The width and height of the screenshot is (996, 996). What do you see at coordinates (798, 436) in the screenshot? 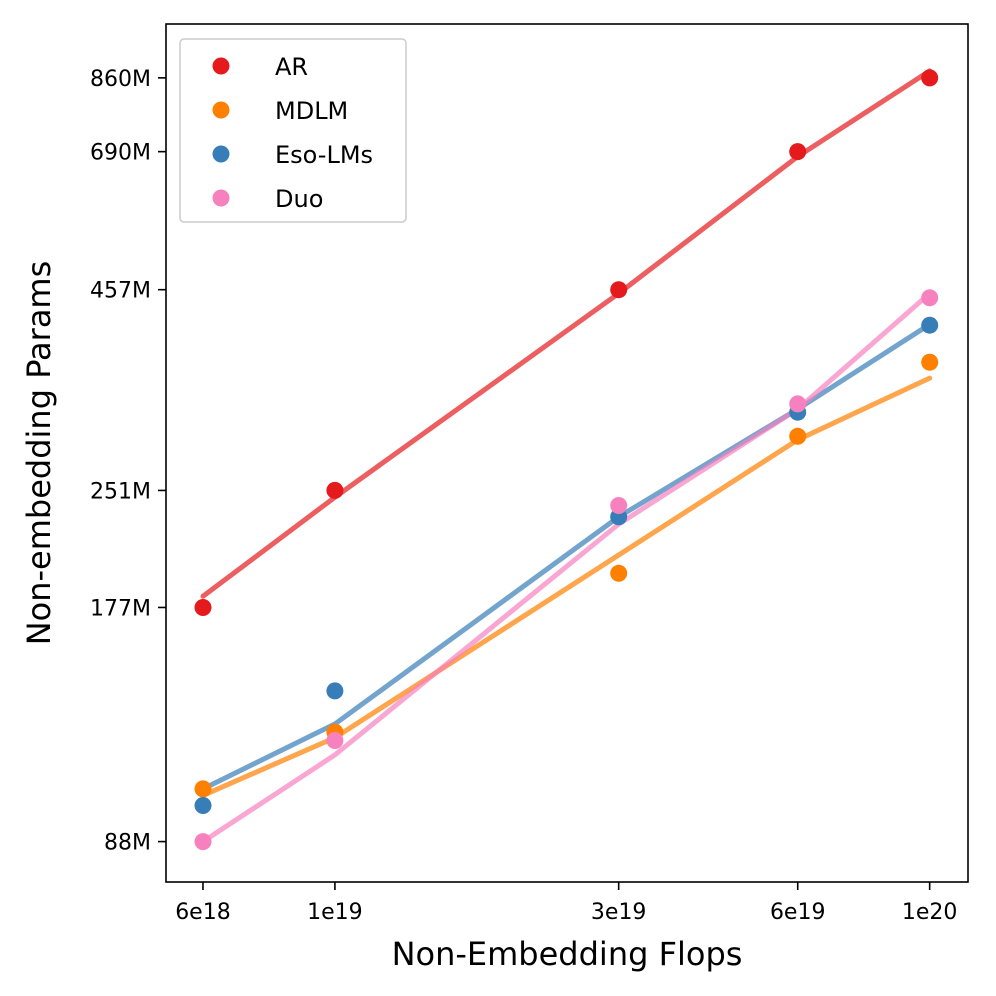
I see `point-mdlm-6e19` at bounding box center [798, 436].